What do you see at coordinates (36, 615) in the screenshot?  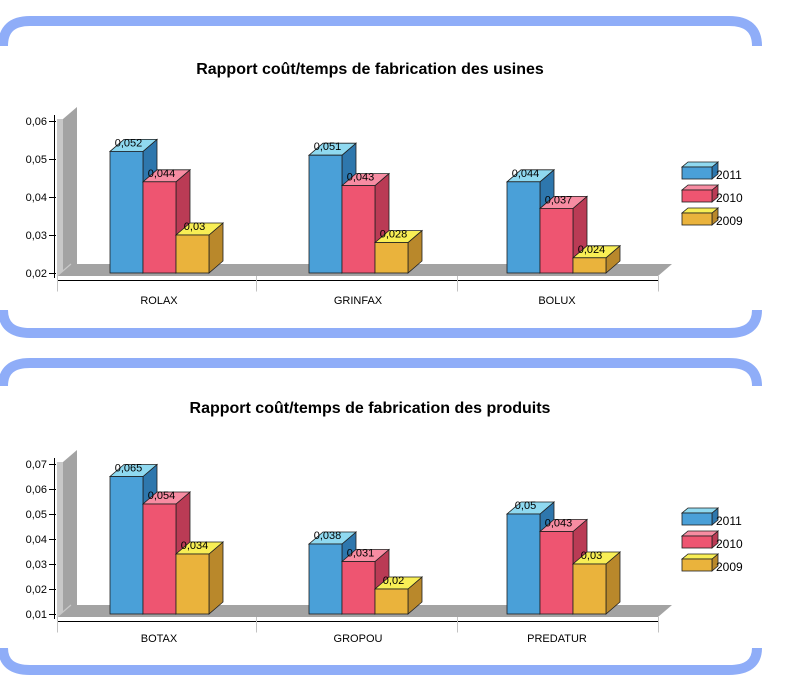 I see `y-tick-label: 0,01` at bounding box center [36, 615].